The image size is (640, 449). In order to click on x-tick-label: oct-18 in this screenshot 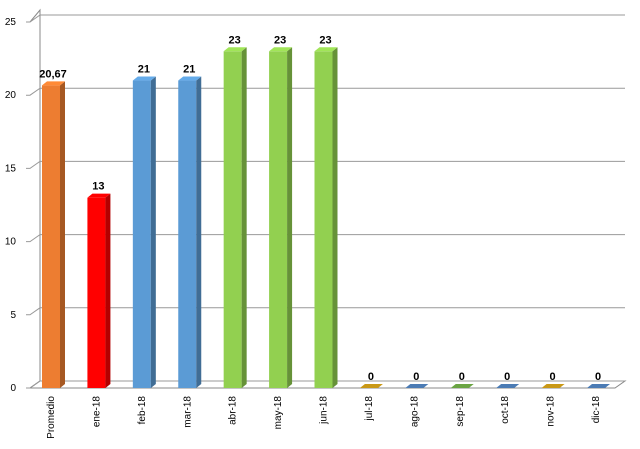, I will do `click(505, 410)`.